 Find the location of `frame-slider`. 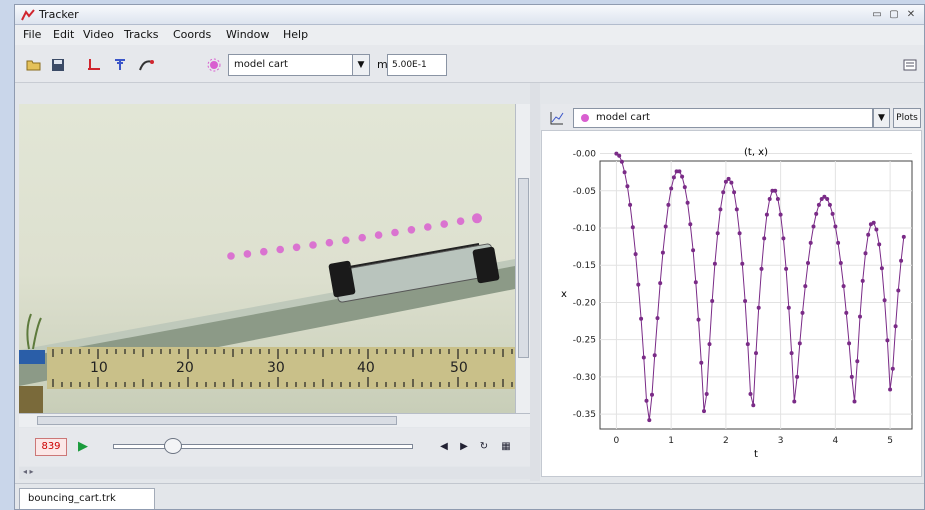

frame-slider is located at coordinates (263, 446).